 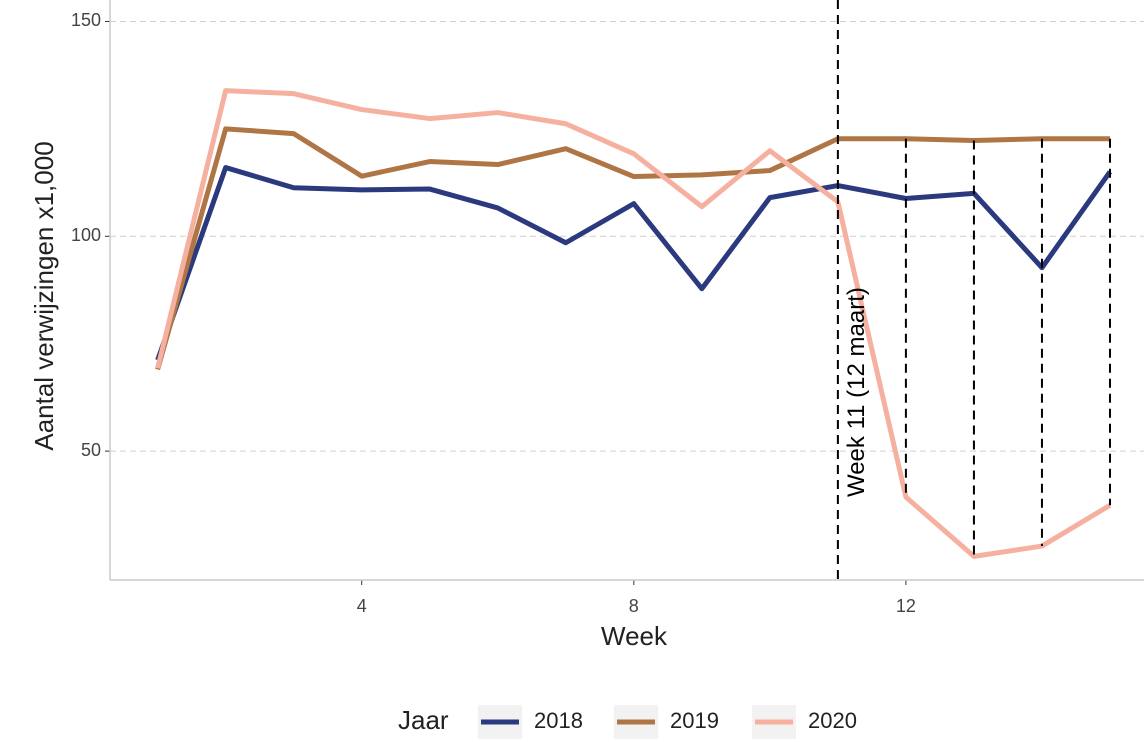 What do you see at coordinates (423, 720) in the screenshot?
I see `legend-title: Jaar` at bounding box center [423, 720].